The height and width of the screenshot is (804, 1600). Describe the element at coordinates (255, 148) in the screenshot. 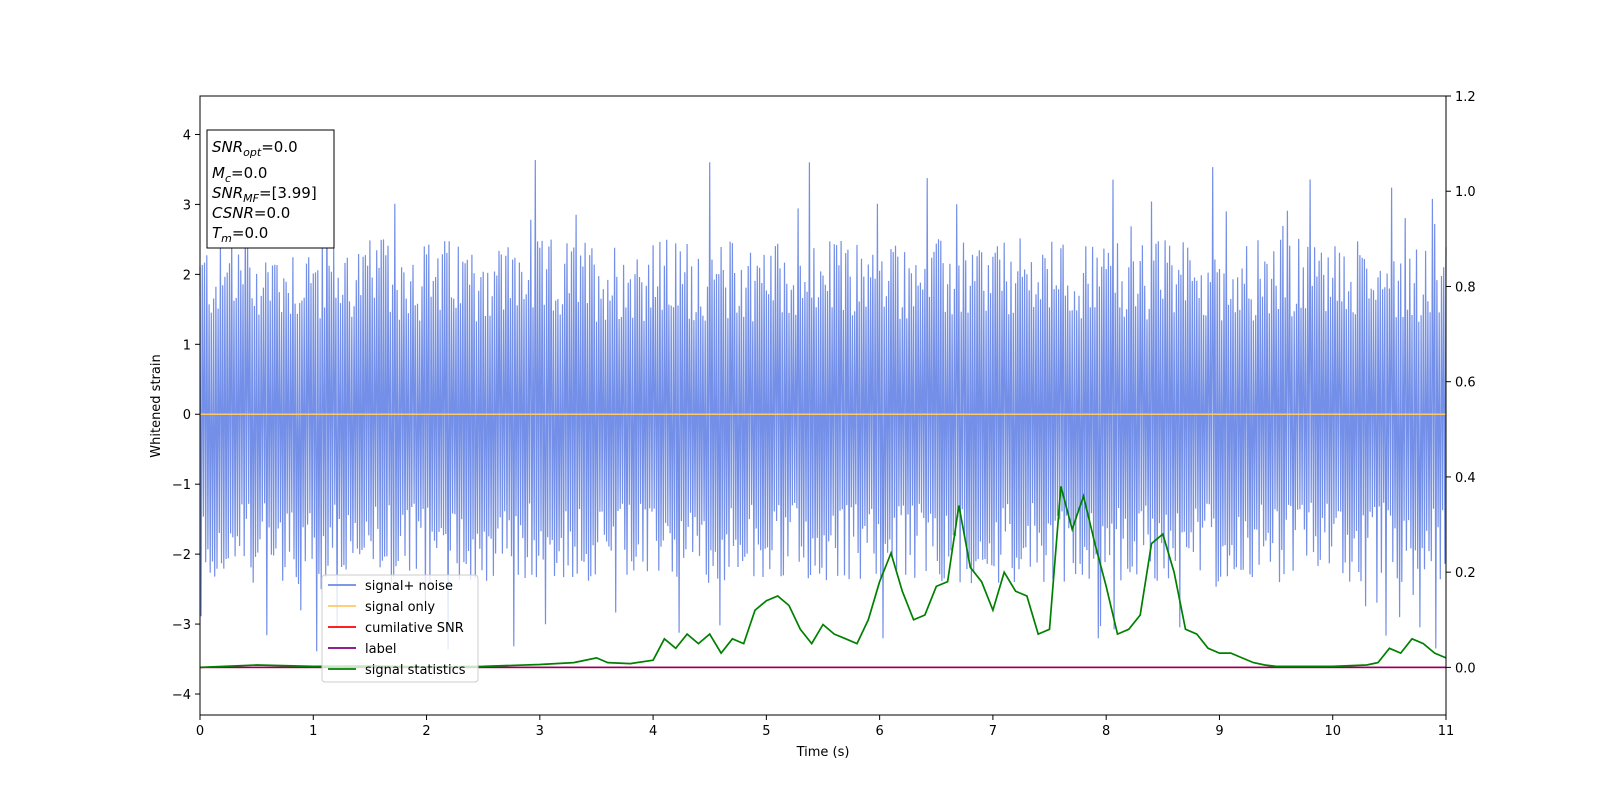

I see `annotation-line-snr-opt: SNRopt=0.0` at that location.